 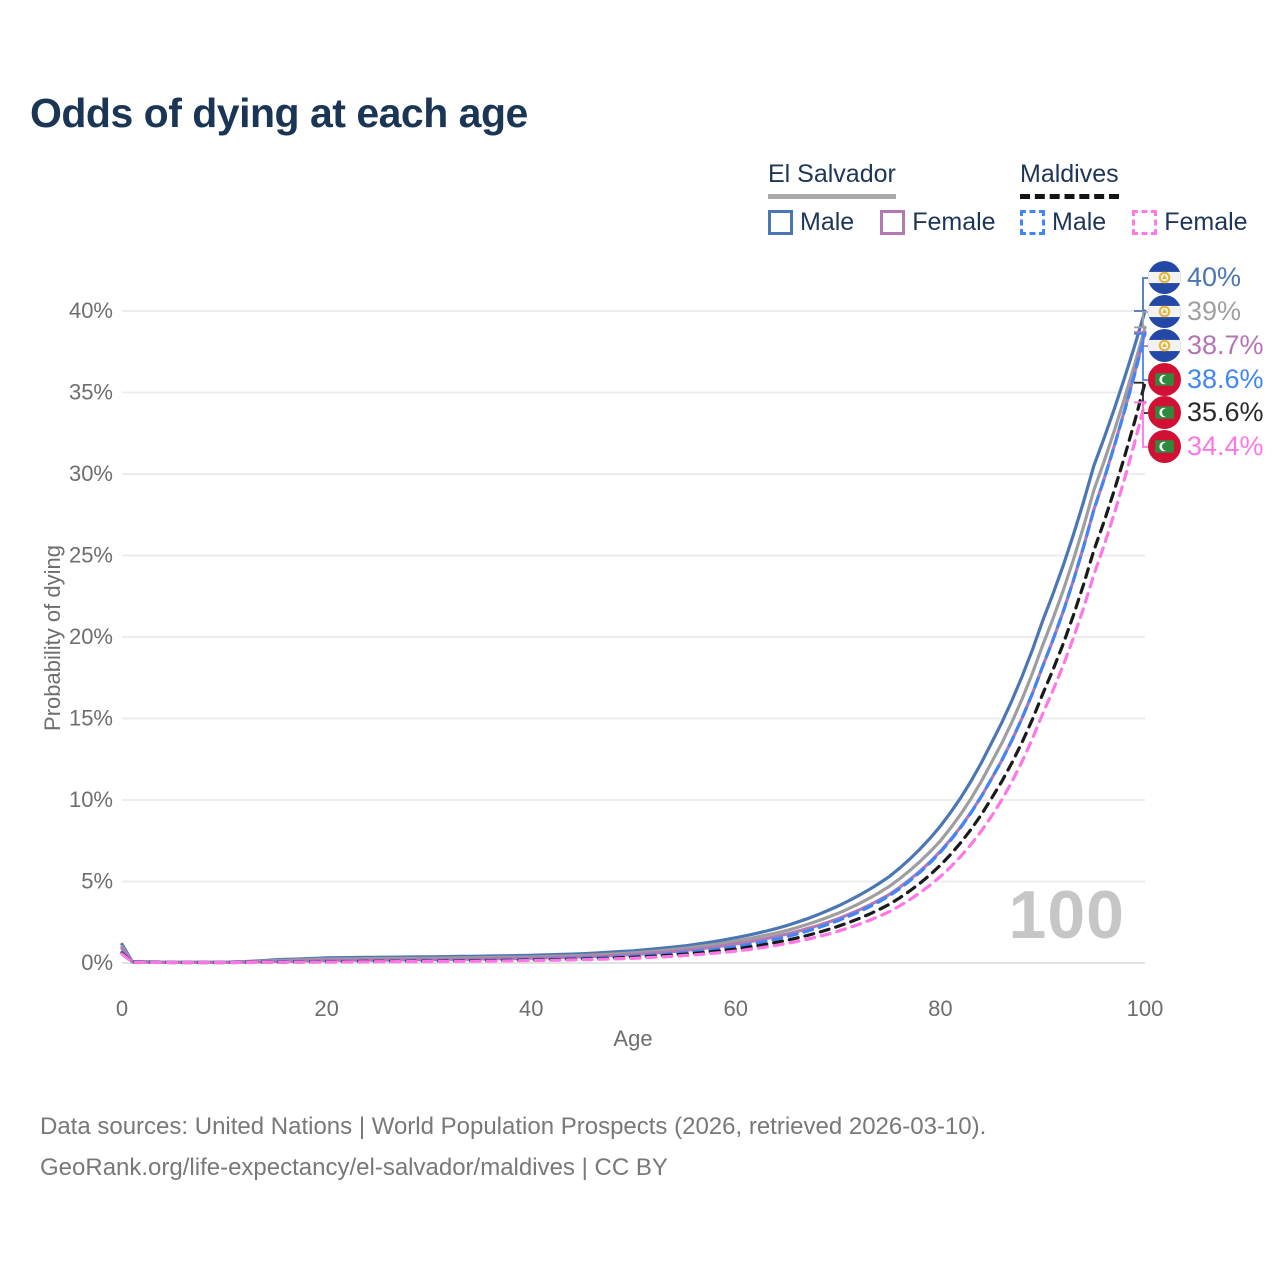 I want to click on legend-group-maldives: Maldives Male Female, so click(x=1134, y=198).